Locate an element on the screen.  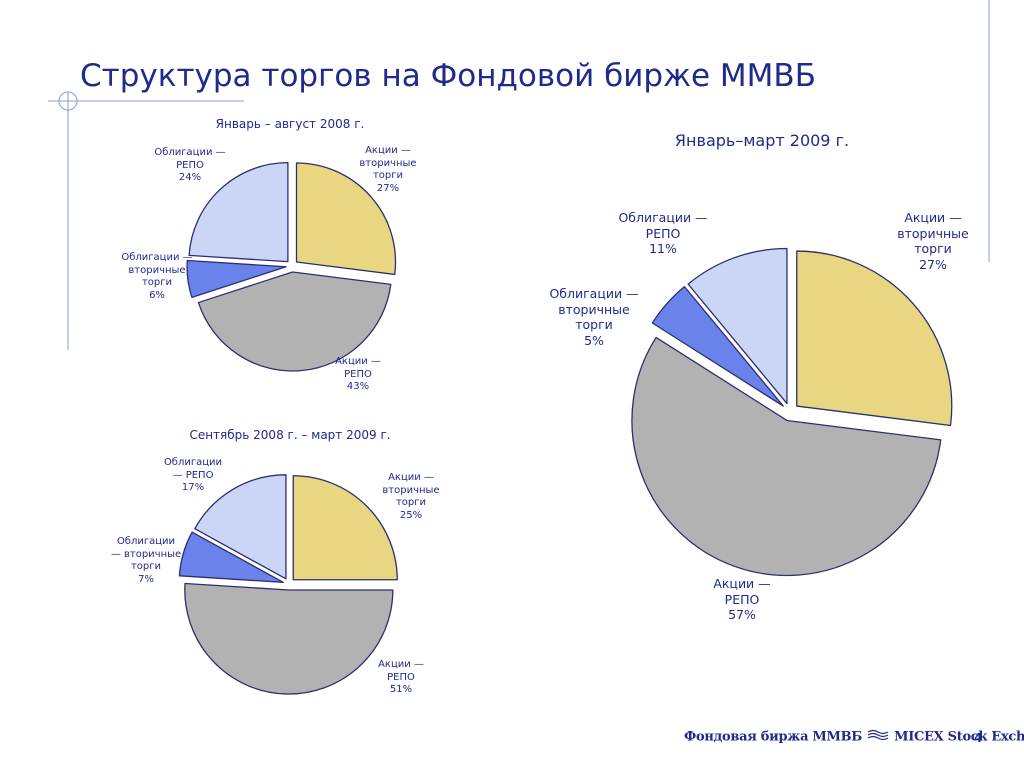
slice-label-bonds-secondary: Облигации — вторичные торги 7% is located at coordinates (146, 561).